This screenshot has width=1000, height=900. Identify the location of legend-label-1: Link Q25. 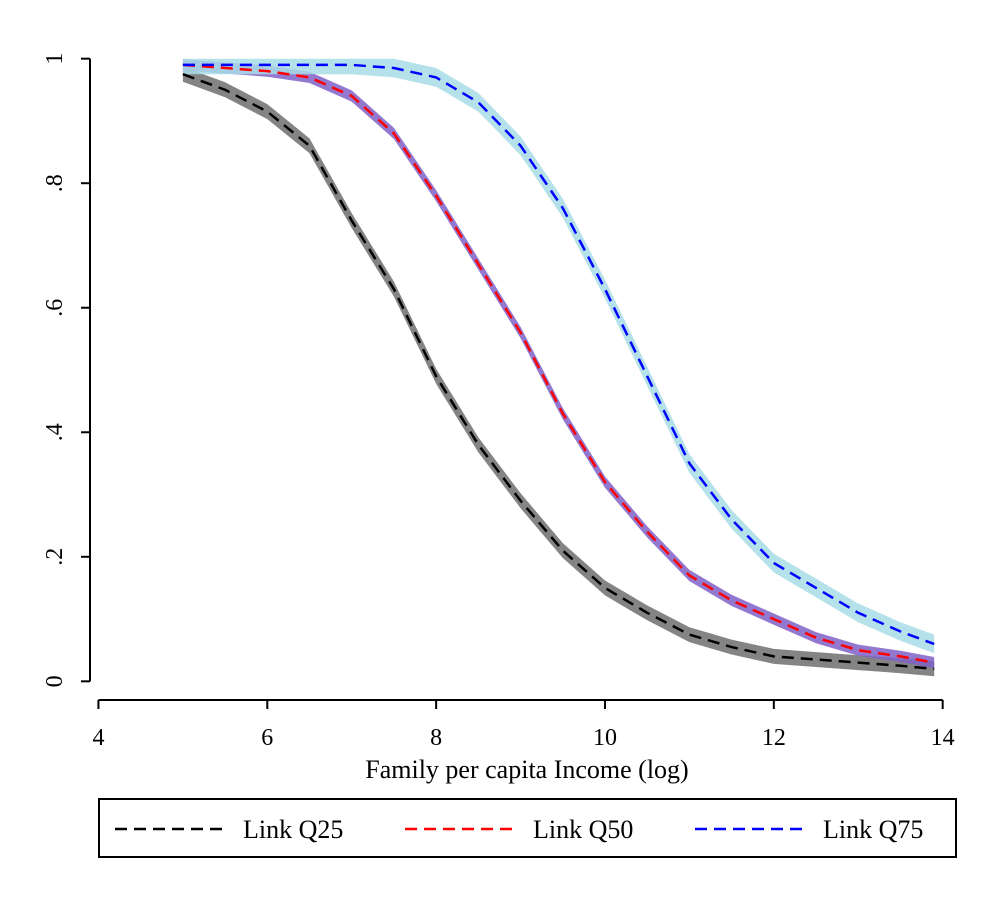
(293, 829).